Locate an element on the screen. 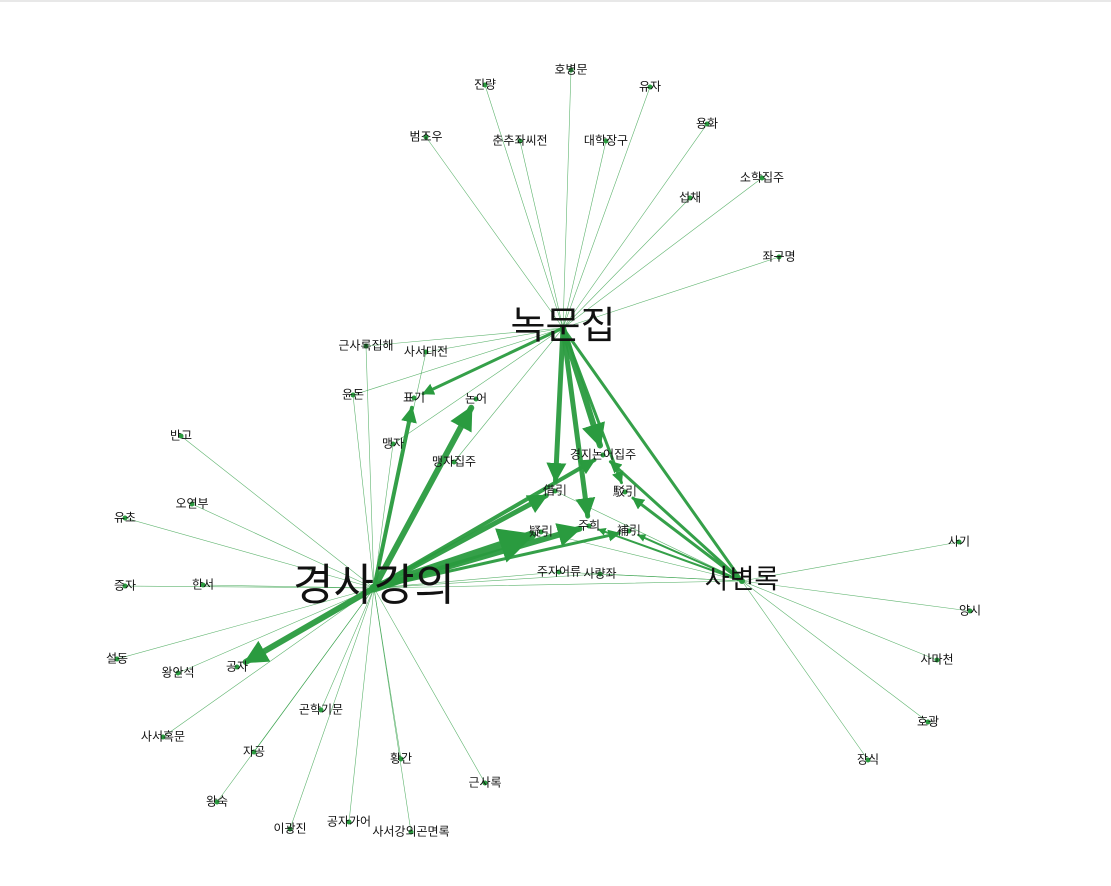 The width and height of the screenshot is (1111, 886). node-label-gonhaegimun: 곤학기문 is located at coordinates (321, 710).